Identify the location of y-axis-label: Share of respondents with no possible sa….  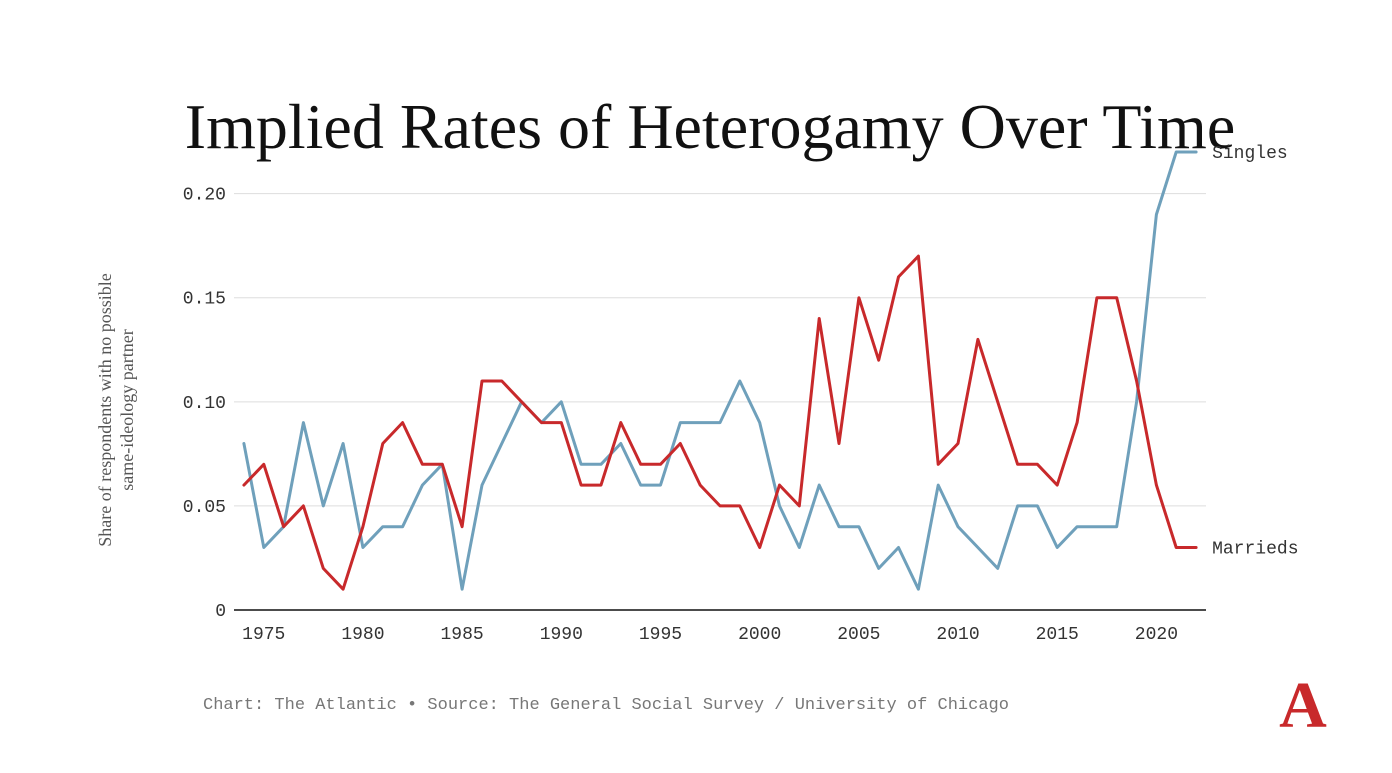
(116, 409).